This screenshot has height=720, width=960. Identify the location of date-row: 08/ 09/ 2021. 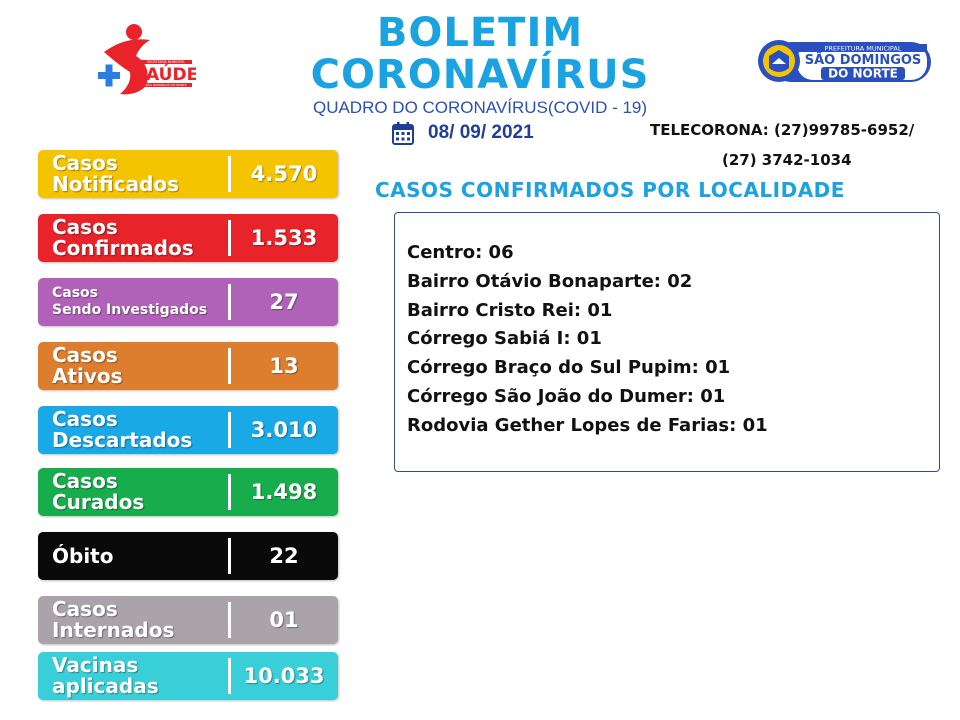
(463, 133).